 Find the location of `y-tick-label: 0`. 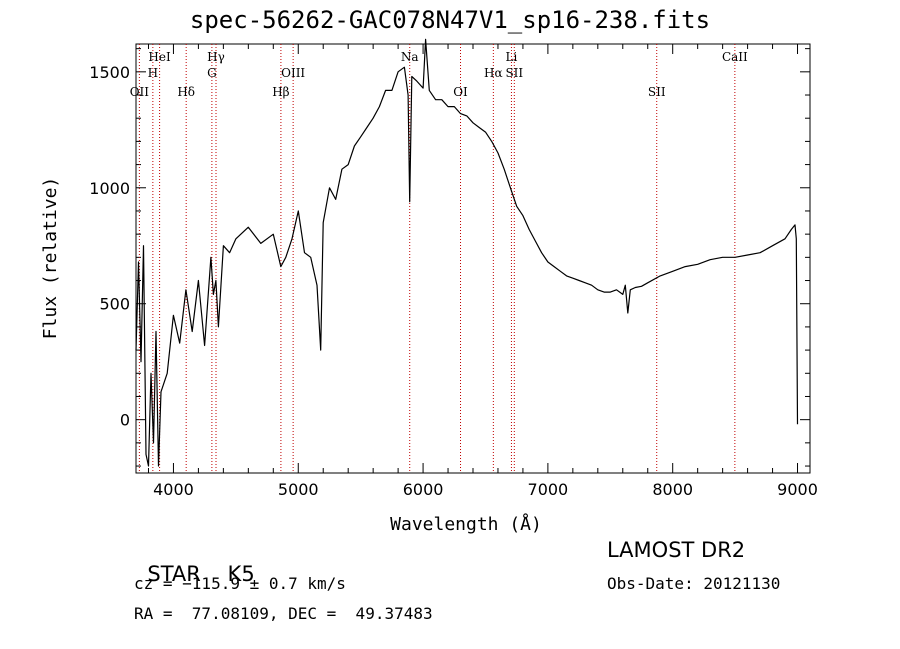

y-tick-label: 0 is located at coordinates (125, 420).